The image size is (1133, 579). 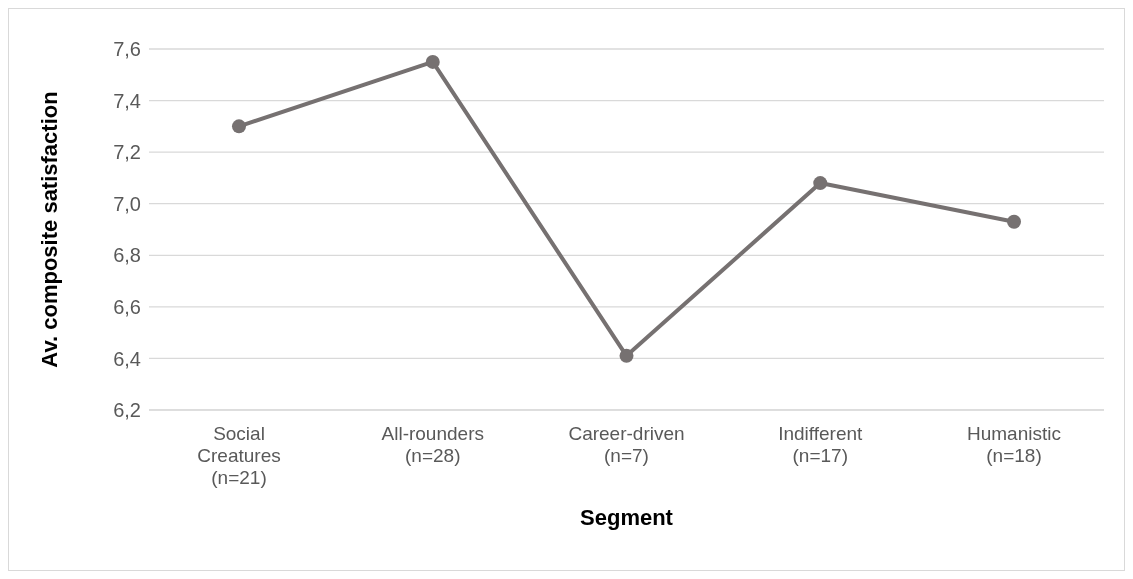 What do you see at coordinates (821, 444) in the screenshot?
I see `x-tick-label: Indifferent (n=17)` at bounding box center [821, 444].